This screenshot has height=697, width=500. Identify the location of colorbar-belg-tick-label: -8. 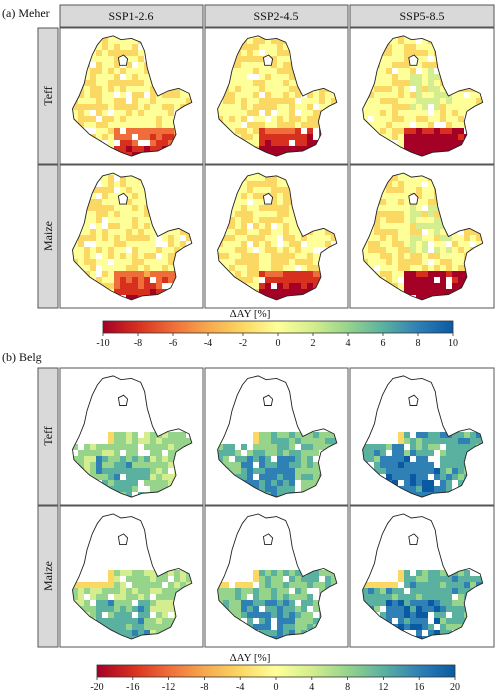
(204, 687).